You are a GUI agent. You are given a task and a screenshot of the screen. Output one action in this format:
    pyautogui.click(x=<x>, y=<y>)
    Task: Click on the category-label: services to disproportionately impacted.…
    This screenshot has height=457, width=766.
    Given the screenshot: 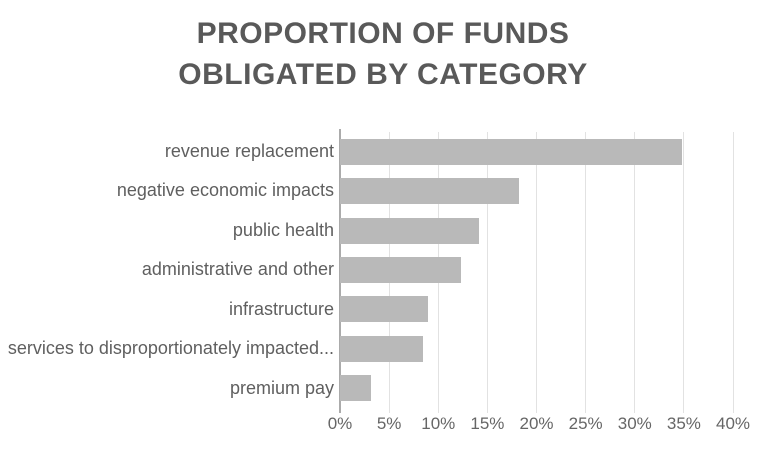 What is the action you would take?
    pyautogui.click(x=170, y=348)
    